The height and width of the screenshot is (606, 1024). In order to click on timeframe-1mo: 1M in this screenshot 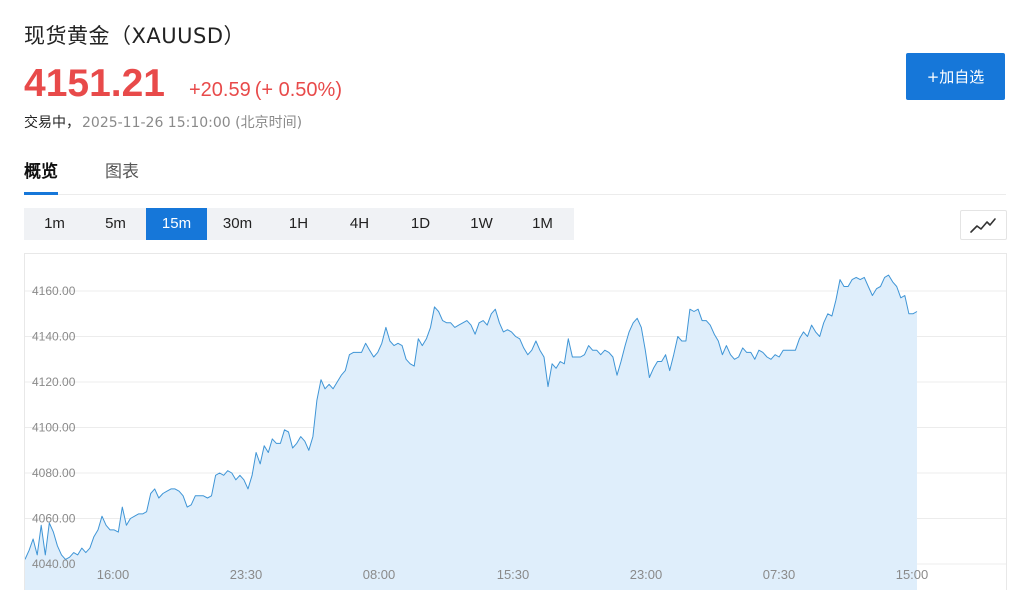, I will do `click(542, 223)`.